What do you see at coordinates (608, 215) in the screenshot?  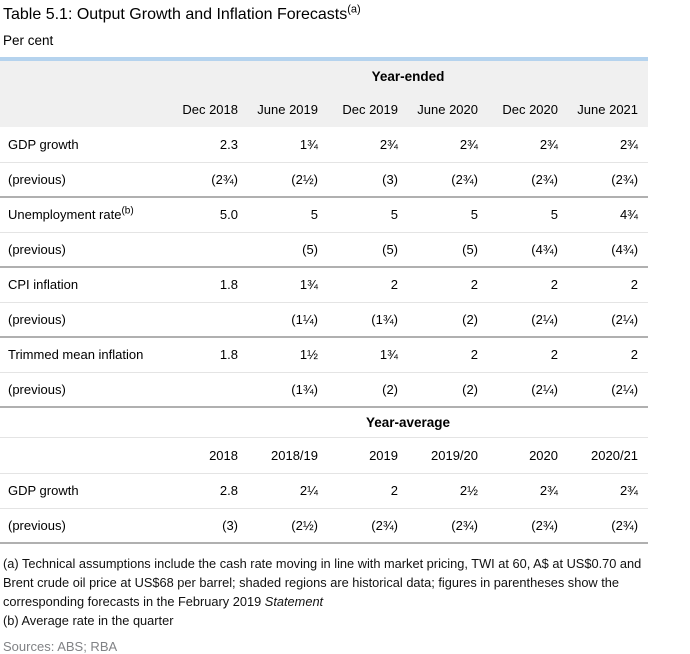 I see `data-cell: 4¾` at bounding box center [608, 215].